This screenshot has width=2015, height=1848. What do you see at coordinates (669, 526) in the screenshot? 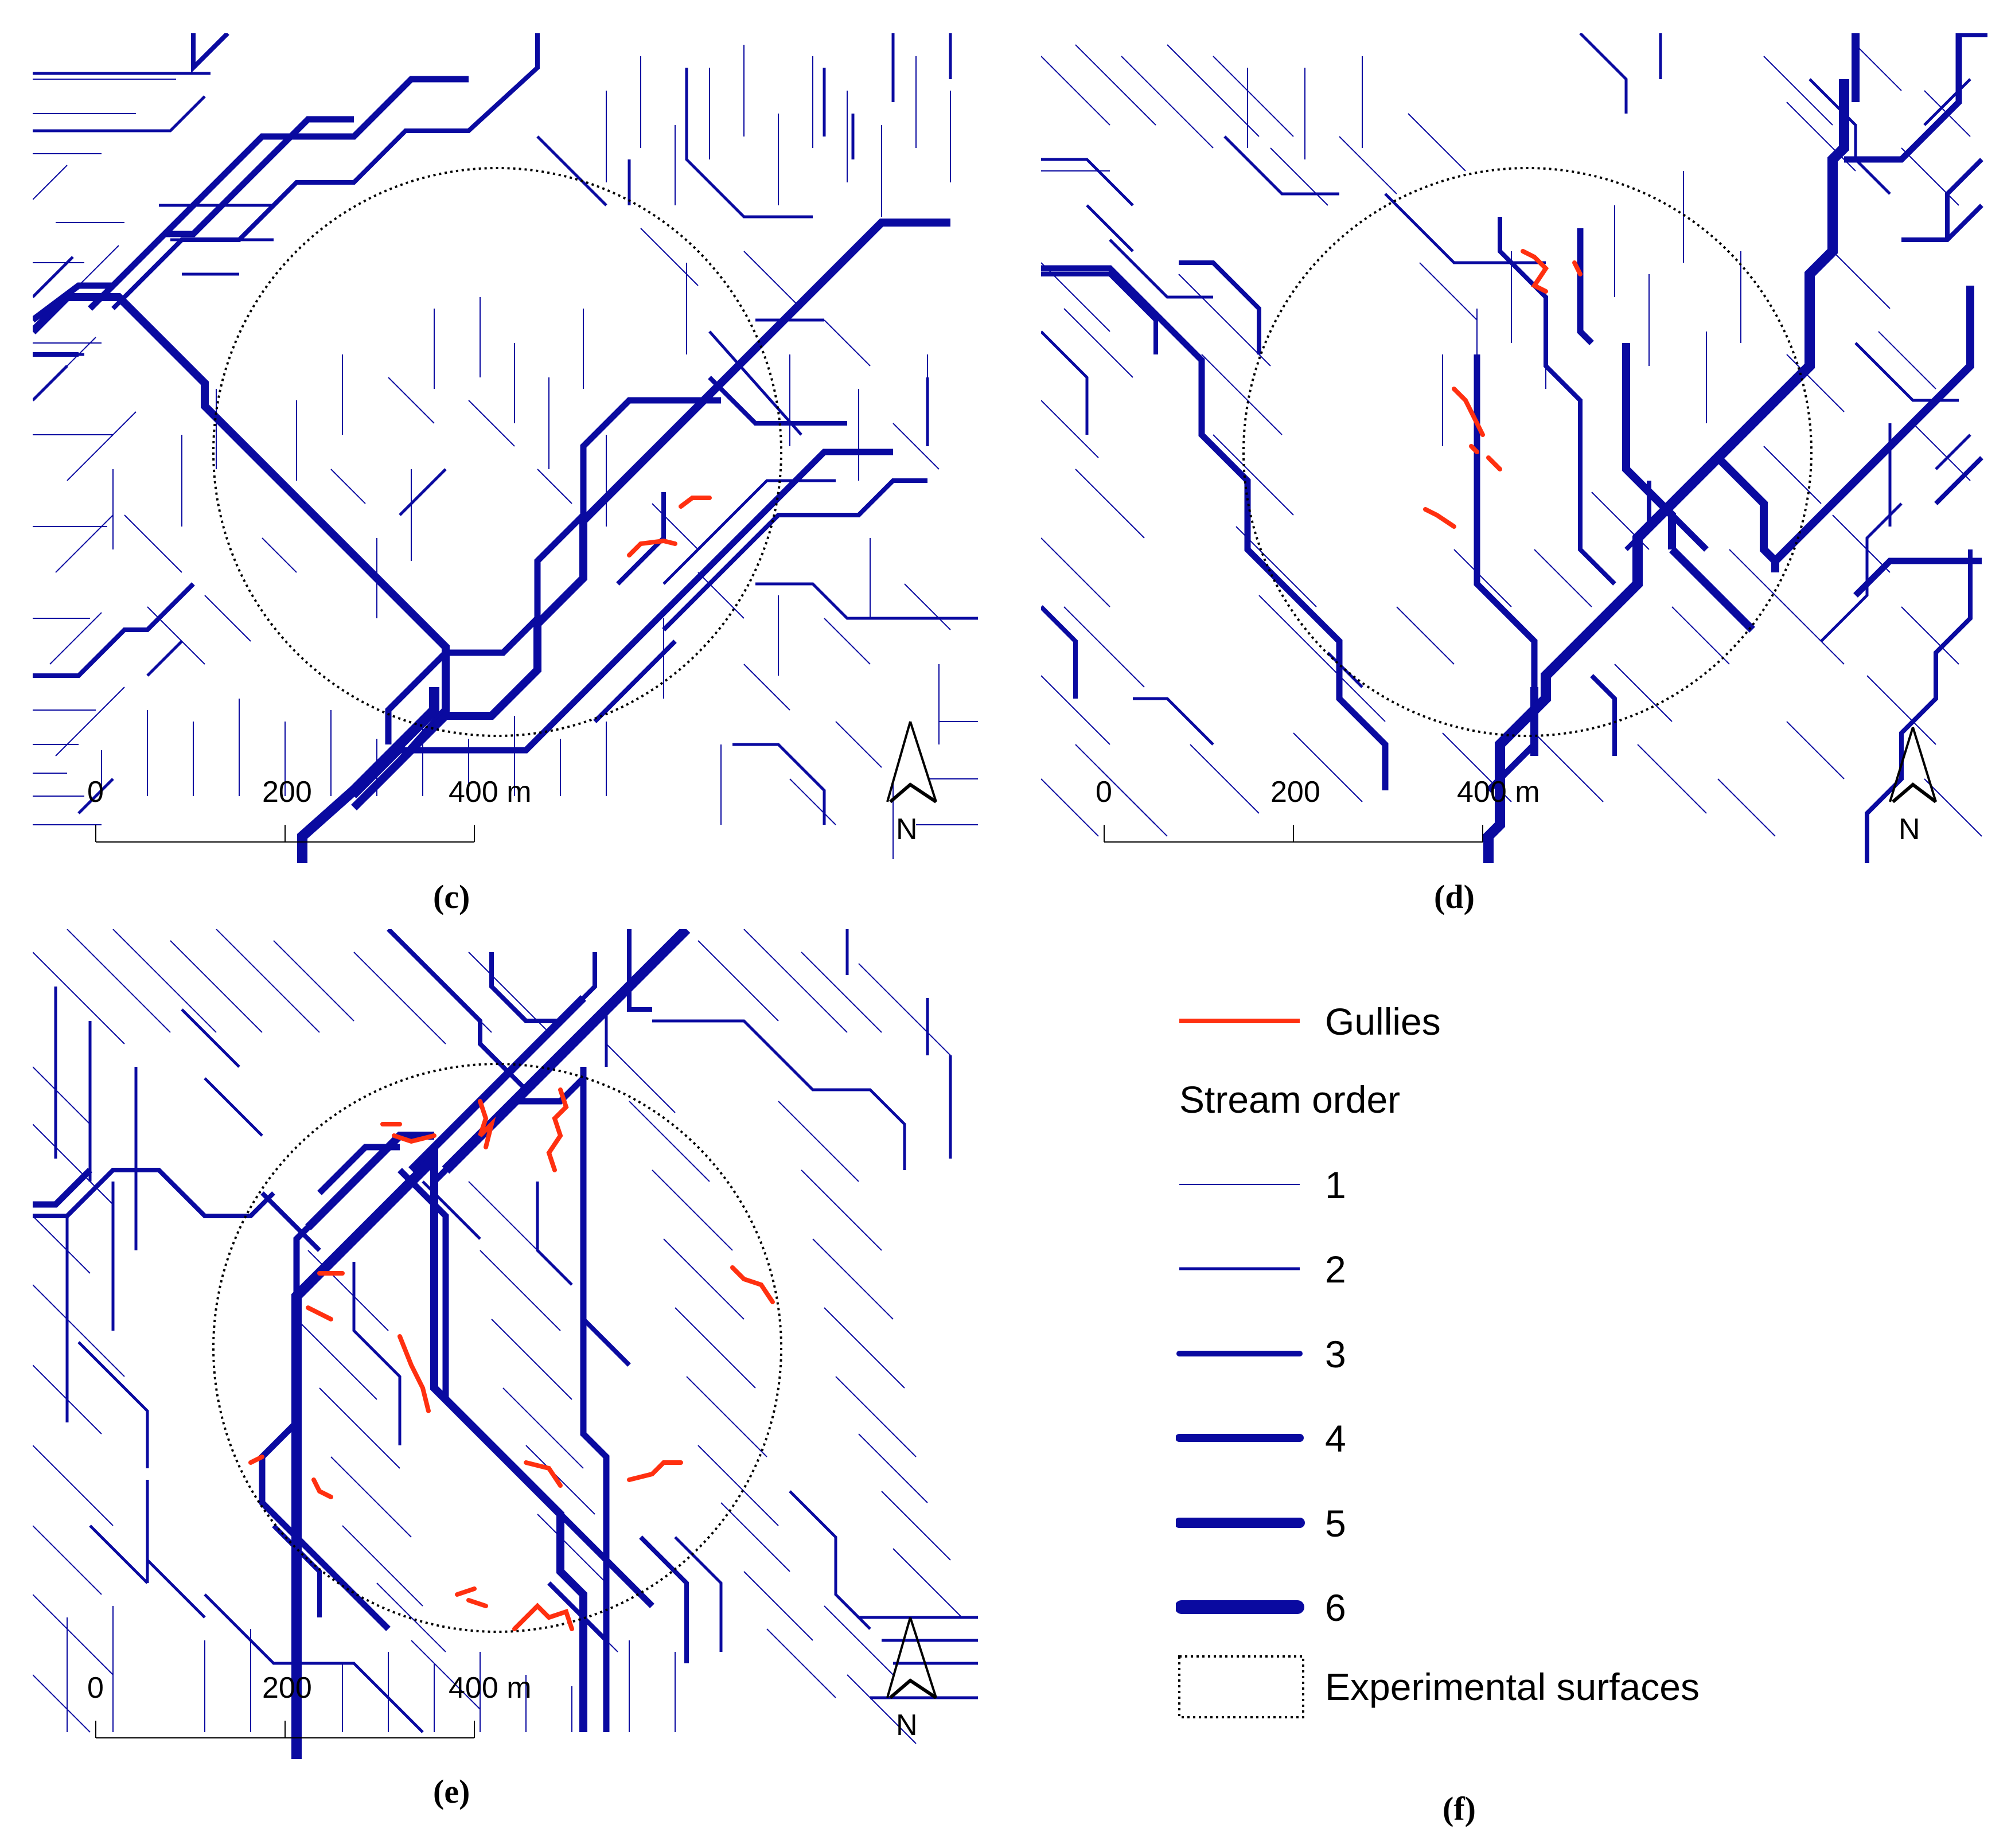
I see `gullies-c` at bounding box center [669, 526].